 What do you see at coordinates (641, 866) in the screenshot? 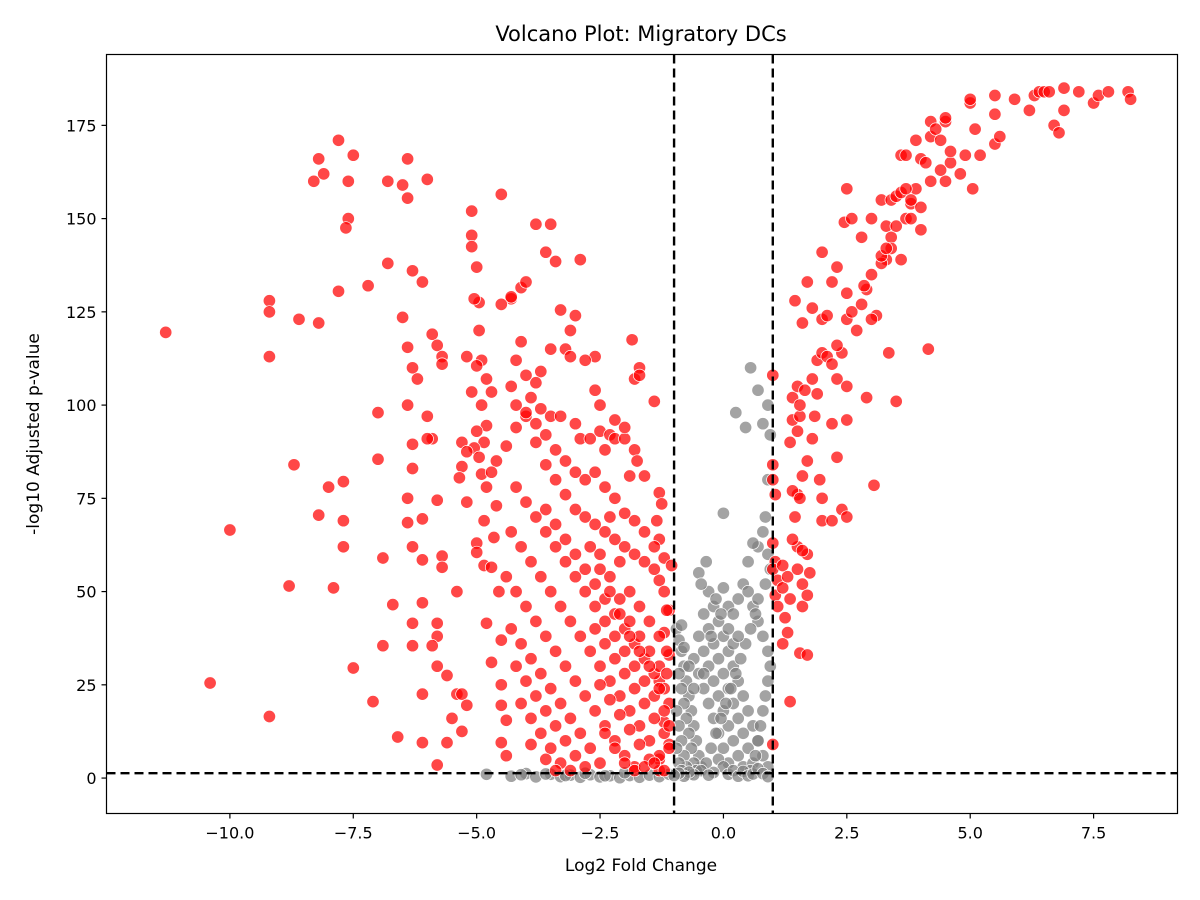
I see `x-axis-title: Log2 Fold Change` at bounding box center [641, 866].